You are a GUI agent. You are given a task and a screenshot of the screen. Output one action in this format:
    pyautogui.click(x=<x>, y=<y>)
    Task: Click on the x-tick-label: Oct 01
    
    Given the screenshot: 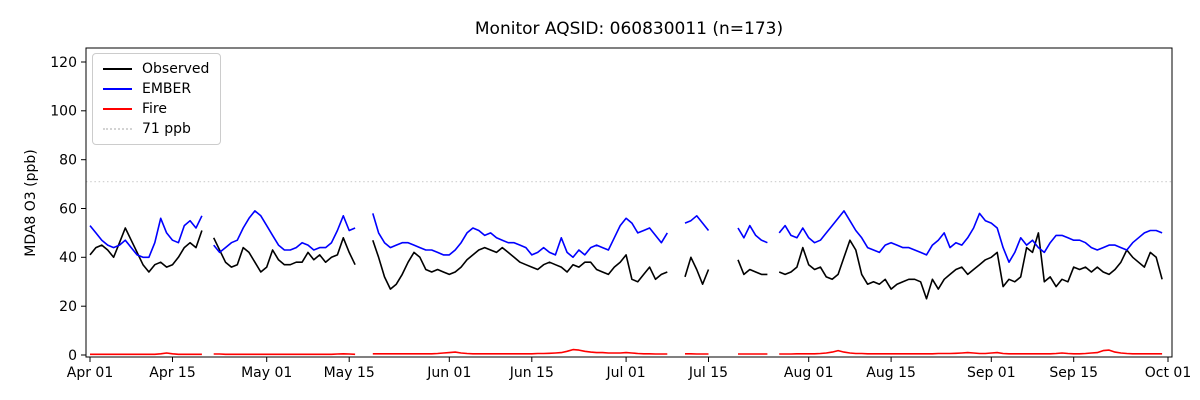 What is the action you would take?
    pyautogui.click(x=1168, y=373)
    